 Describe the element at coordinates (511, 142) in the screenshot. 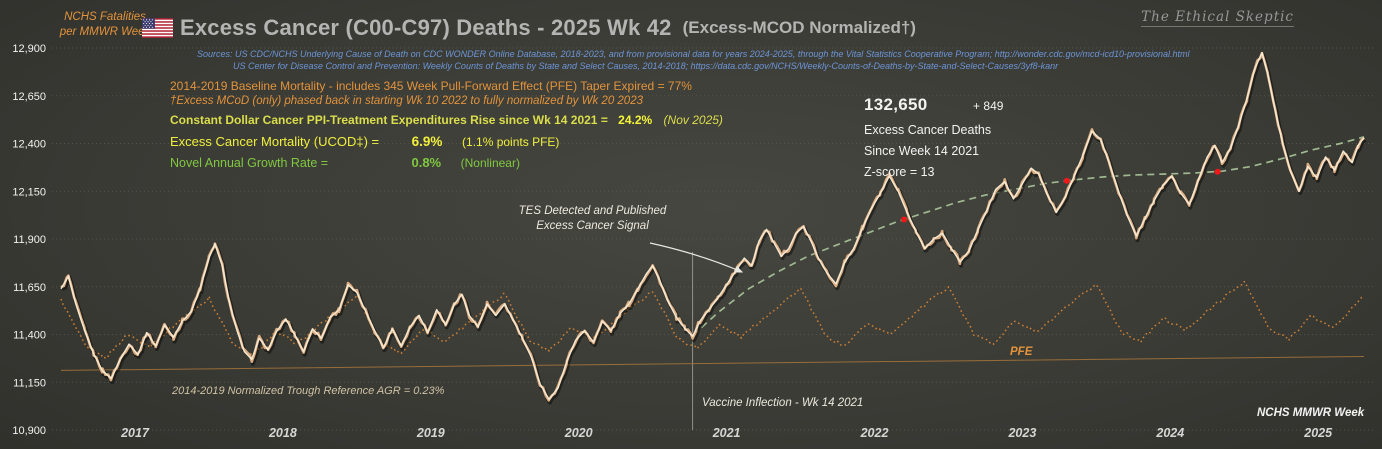

I see `ucod-note: (1.1% points PFE)` at that location.